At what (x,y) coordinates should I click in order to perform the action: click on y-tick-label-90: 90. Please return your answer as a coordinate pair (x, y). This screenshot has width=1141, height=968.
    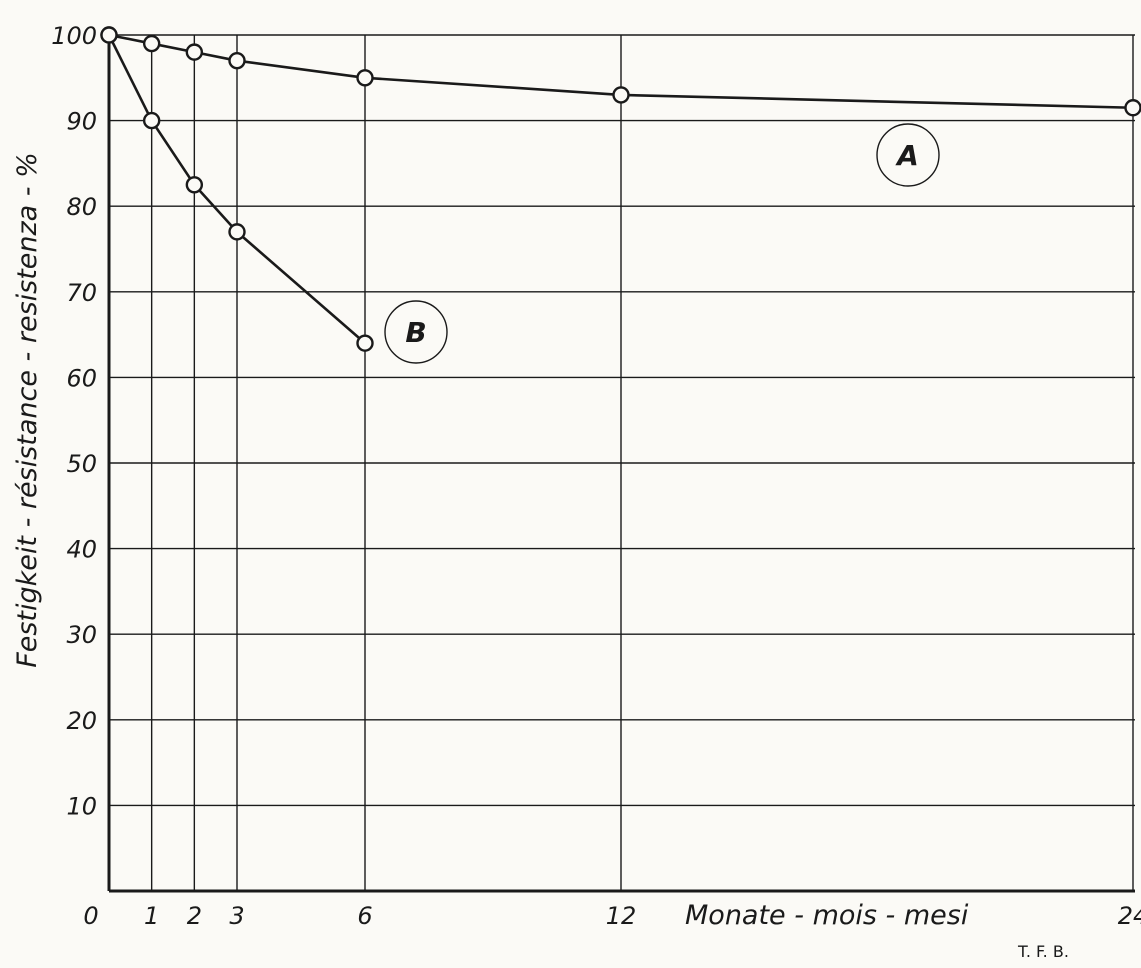
    Looking at the image, I should click on (81, 122).